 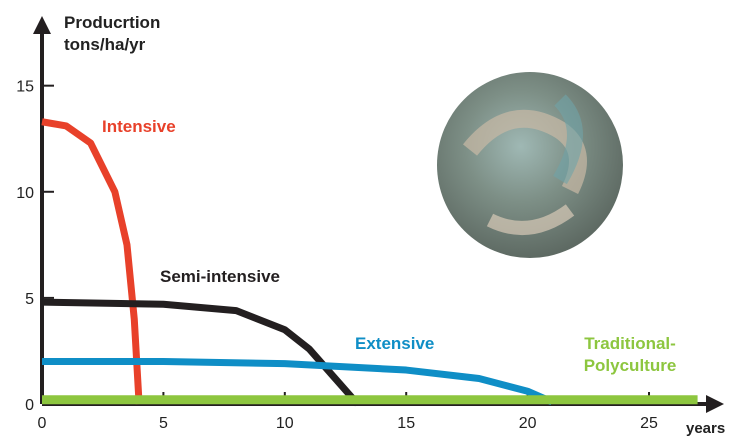 I want to click on x-tick-label: 25, so click(x=649, y=423).